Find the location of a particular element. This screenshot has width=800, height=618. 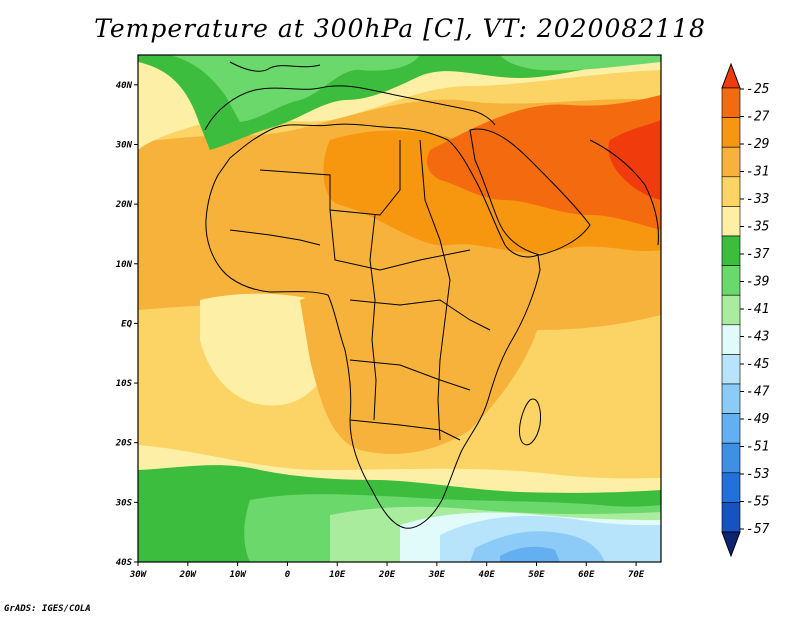

colorbar-label: -45 is located at coordinates (758, 364).